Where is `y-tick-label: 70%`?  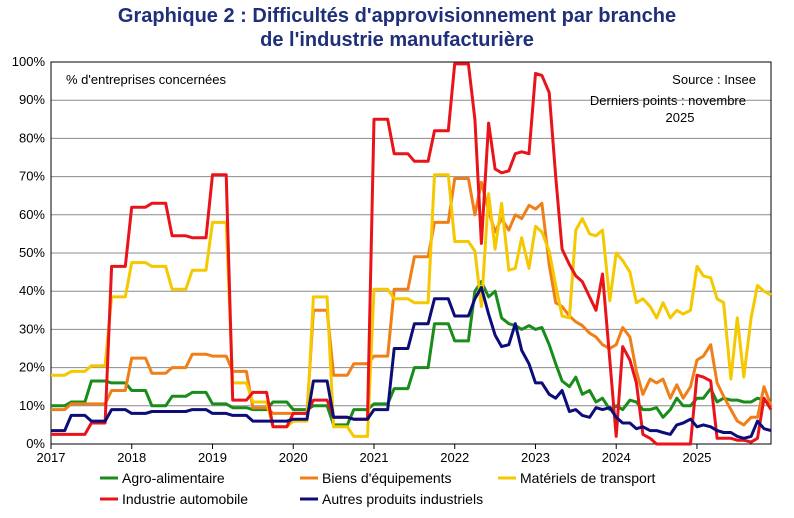
y-tick-label: 70% is located at coordinates (32, 176).